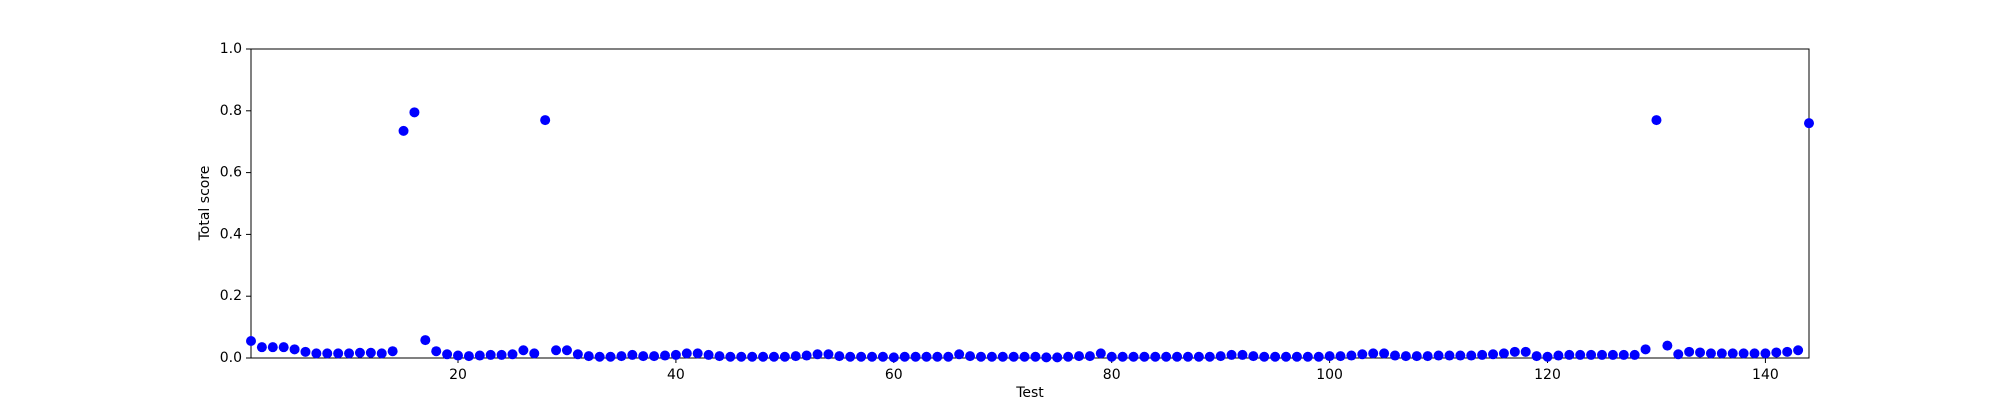 The height and width of the screenshot is (400, 2000). I want to click on x-tick-label: 80, so click(1112, 375).